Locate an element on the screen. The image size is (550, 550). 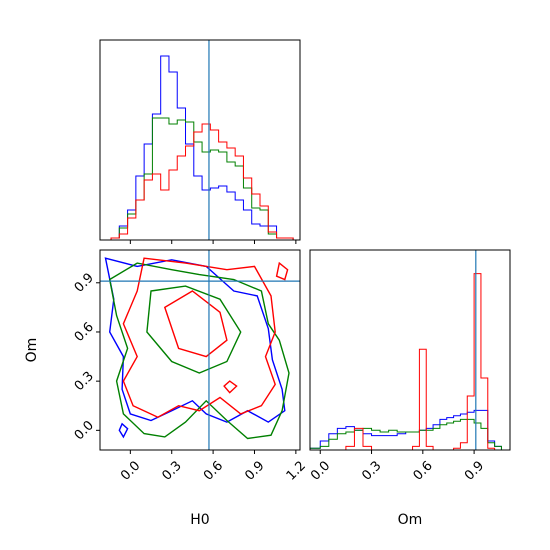
contour-frame is located at coordinates (200, 350).